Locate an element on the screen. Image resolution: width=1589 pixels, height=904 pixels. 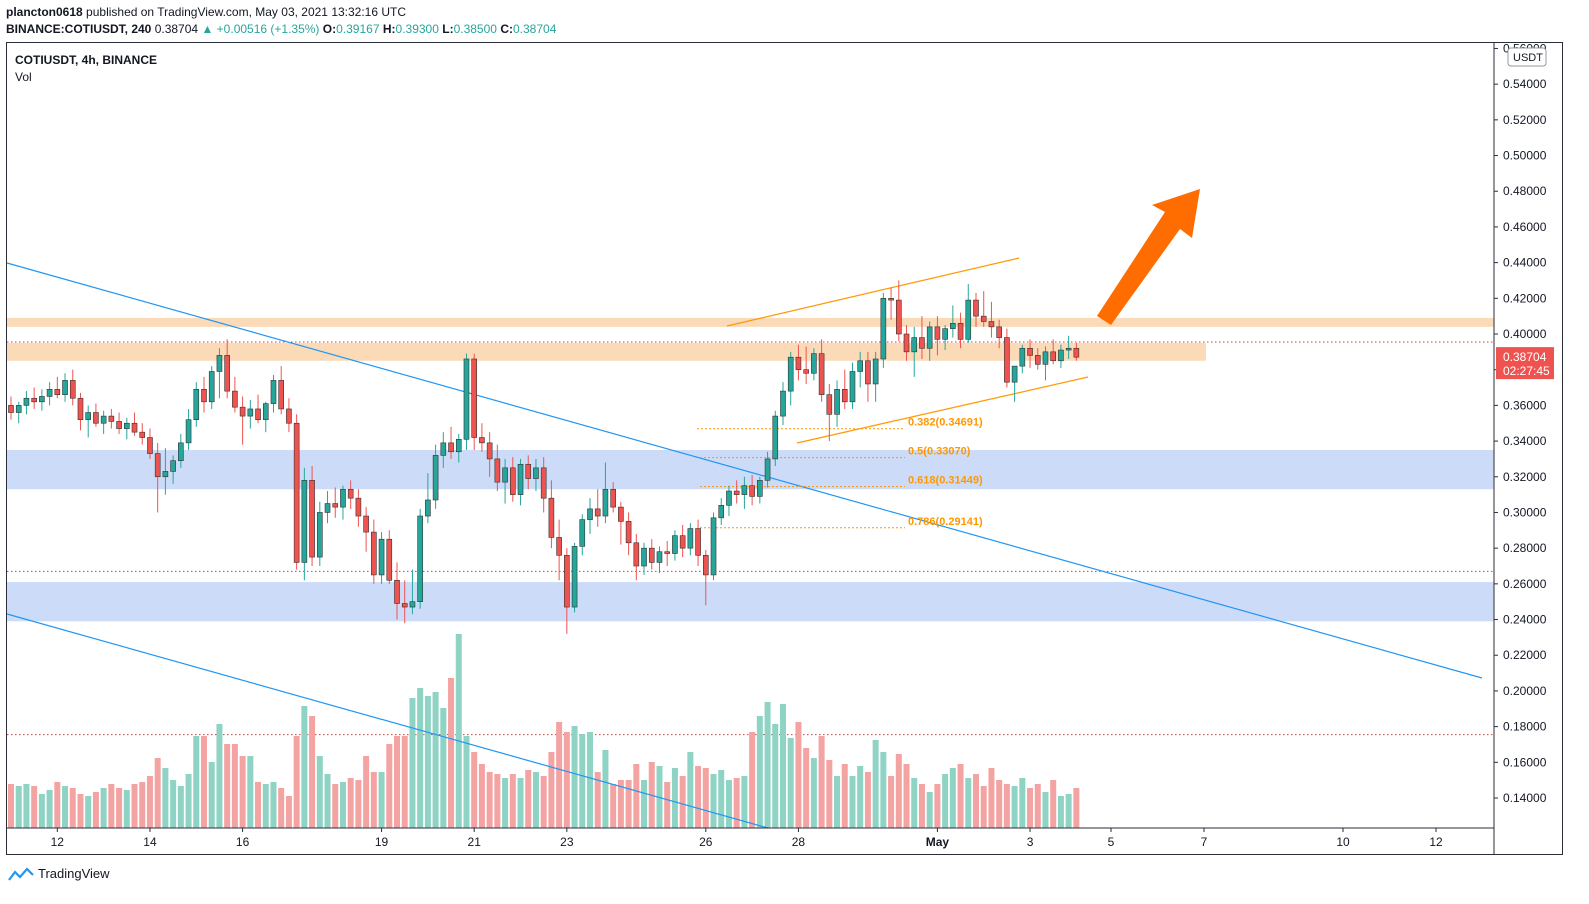
channel-lower-line is located at coordinates (942, 410).